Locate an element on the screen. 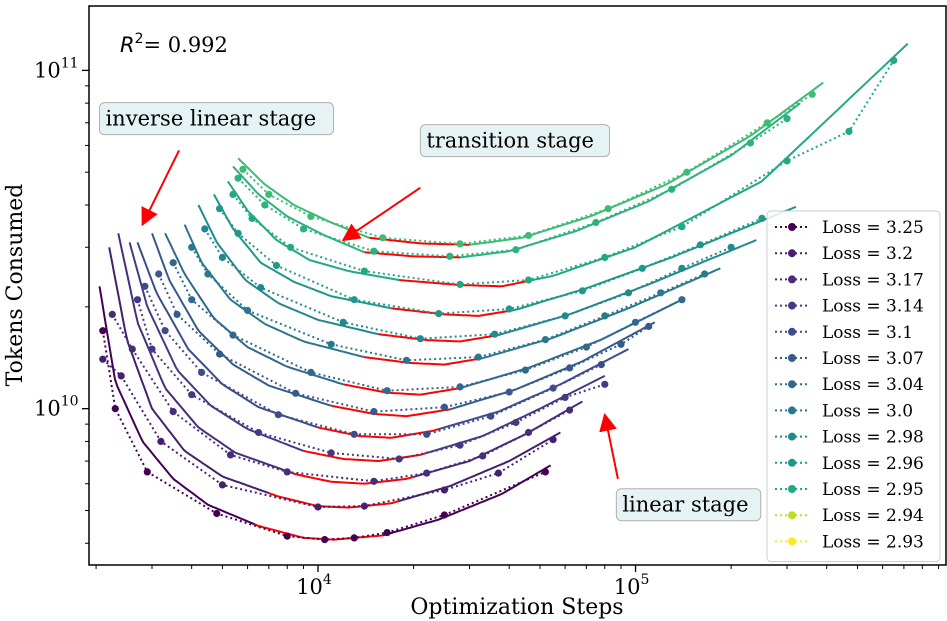 This screenshot has height=621, width=947. legend-entry: Loss = 3.17 is located at coordinates (849, 280).